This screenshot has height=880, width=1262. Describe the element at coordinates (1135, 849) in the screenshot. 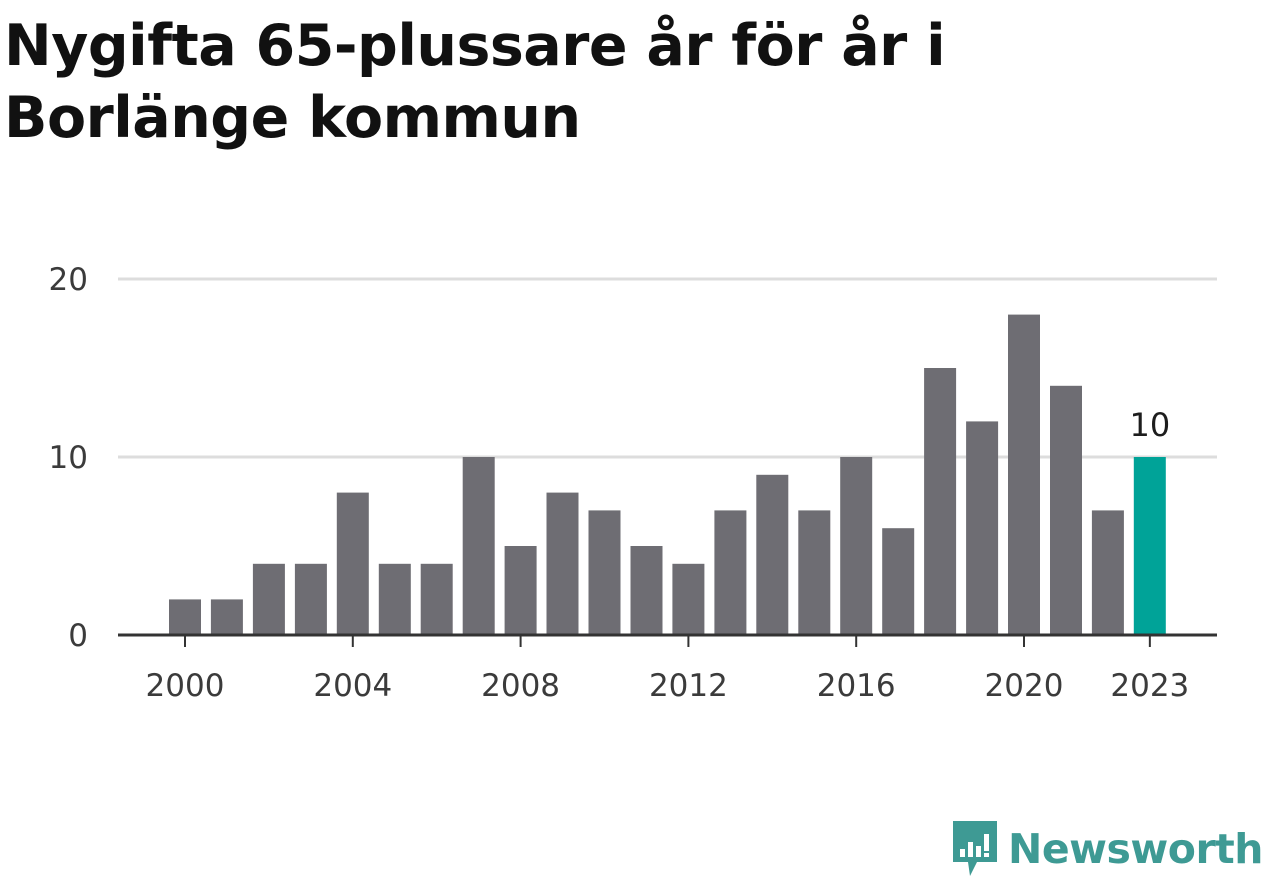

I see `brand-name: Newsworthy` at that location.